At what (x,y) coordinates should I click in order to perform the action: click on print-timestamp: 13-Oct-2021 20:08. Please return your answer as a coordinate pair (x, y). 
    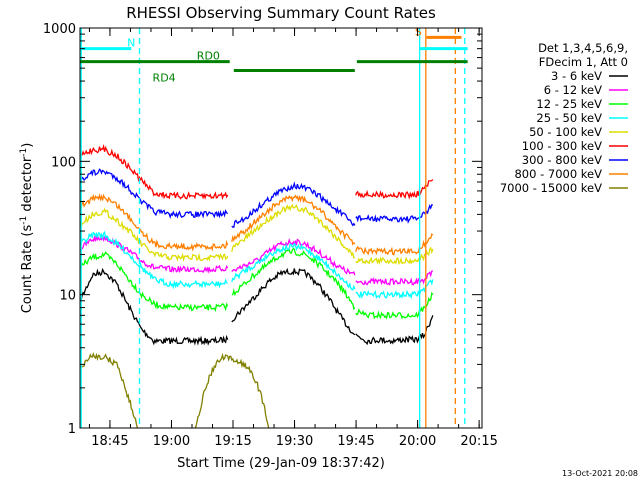
    Looking at the image, I should click on (600, 473).